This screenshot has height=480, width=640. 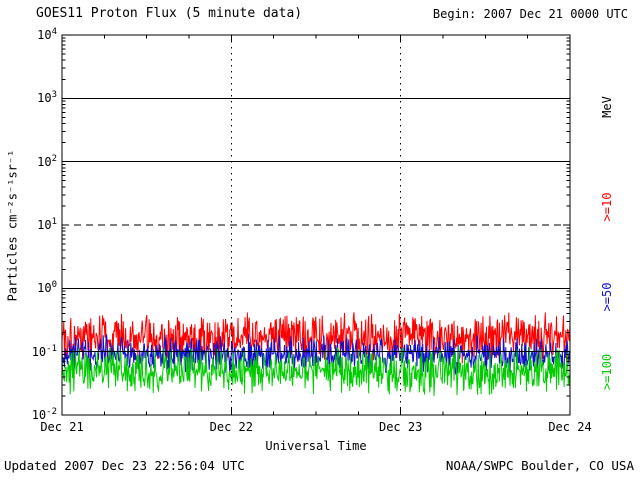 I want to click on x-tick-label: Dec 21, so click(x=62, y=427).